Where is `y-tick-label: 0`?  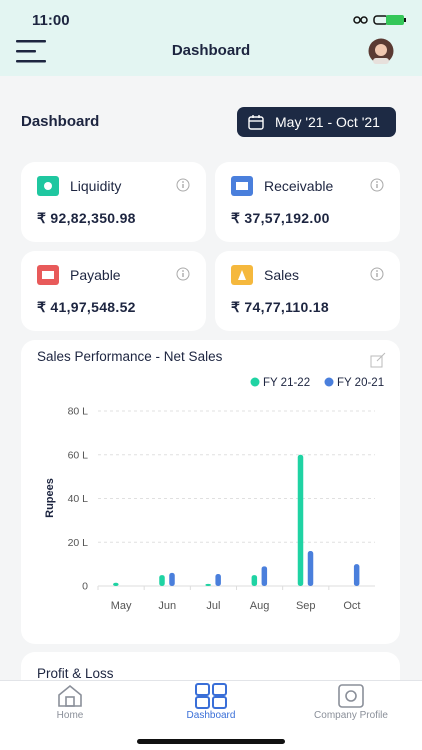
y-tick-label: 0 is located at coordinates (85, 587).